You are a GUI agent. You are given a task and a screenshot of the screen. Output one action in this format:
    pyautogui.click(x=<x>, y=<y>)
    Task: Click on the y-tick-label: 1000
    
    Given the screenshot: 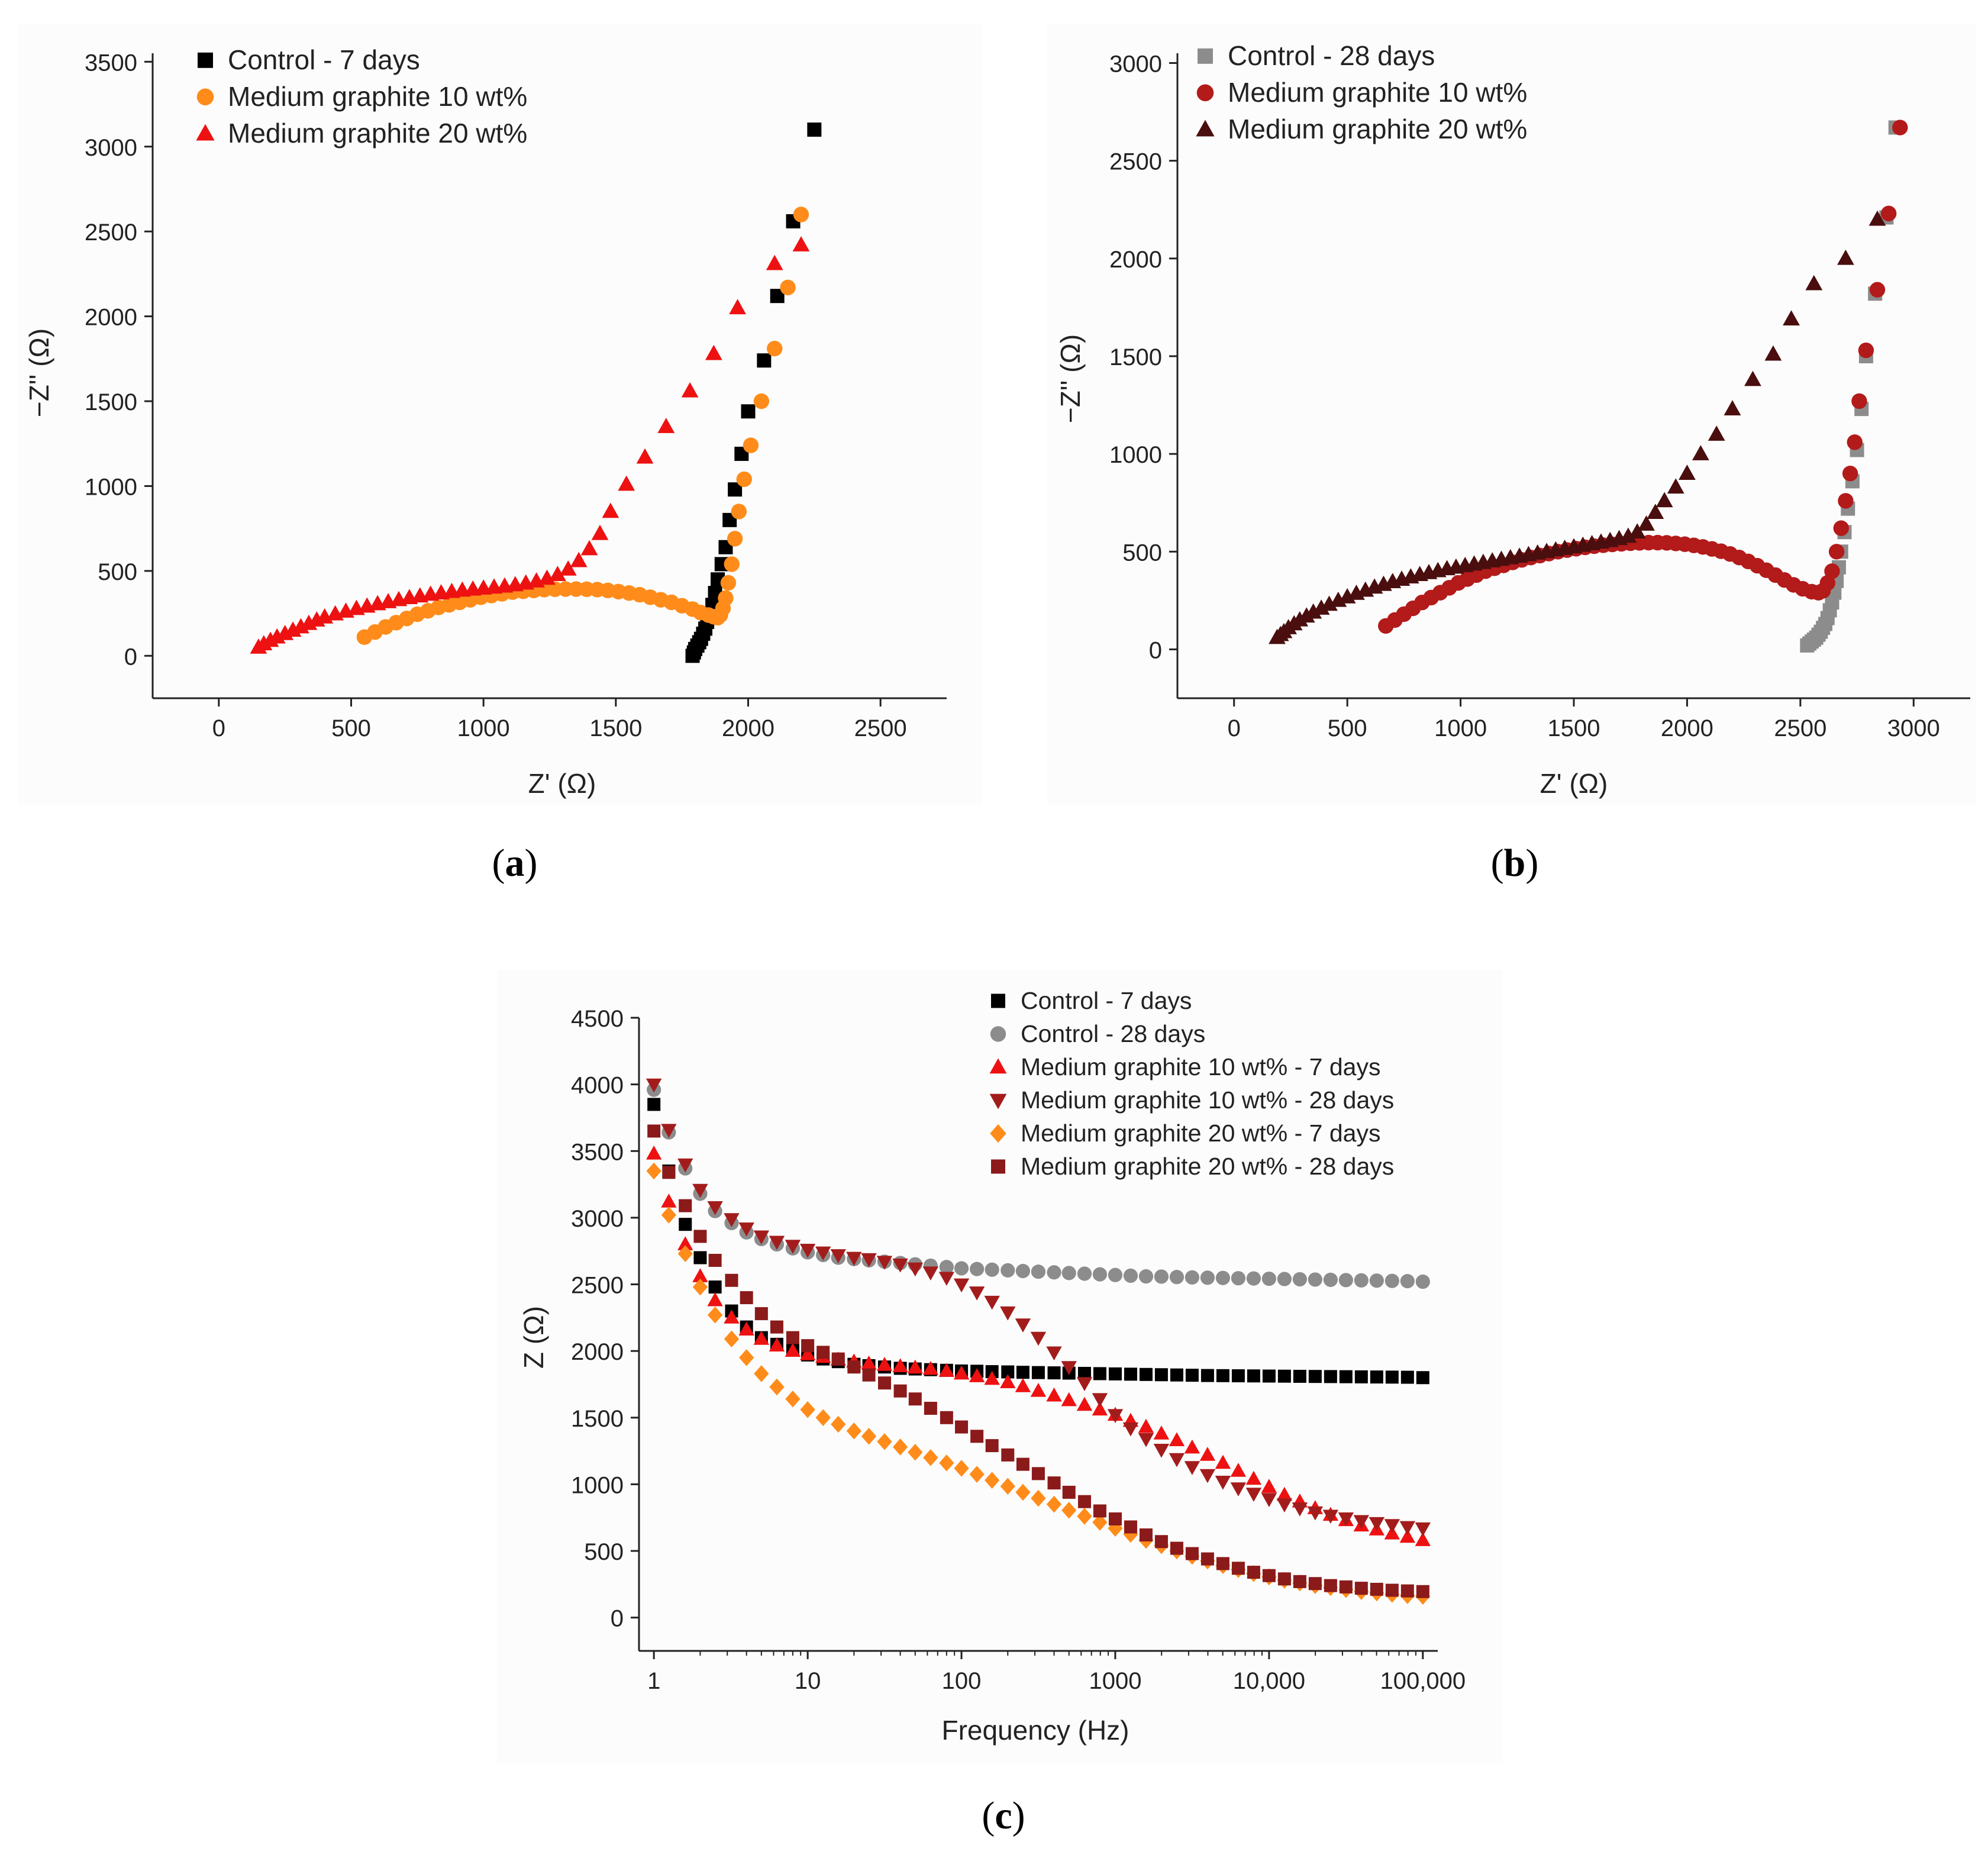 What is the action you would take?
    pyautogui.click(x=1135, y=455)
    